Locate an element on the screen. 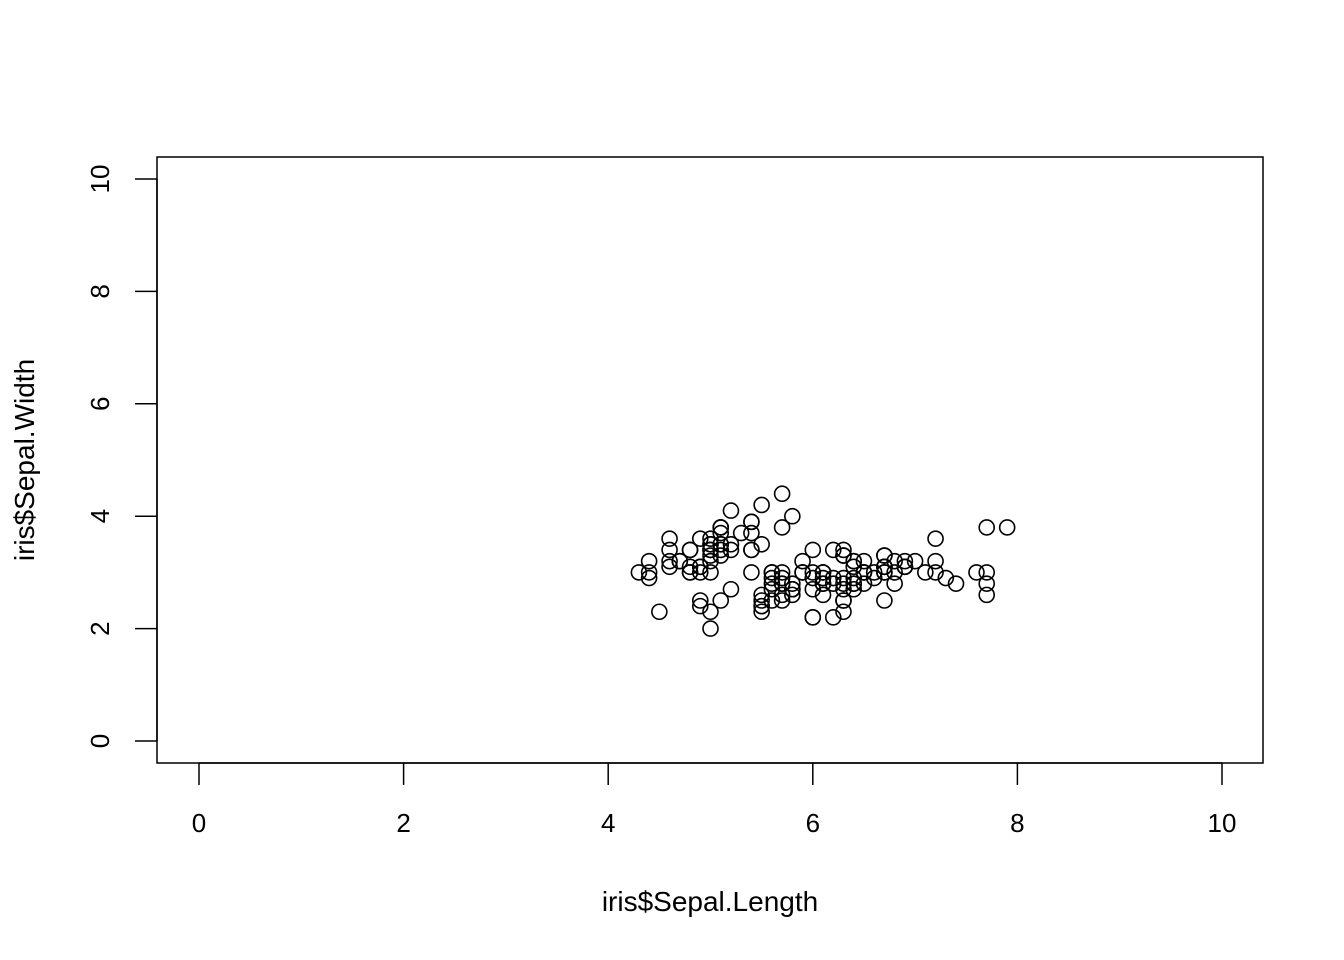 This screenshot has height=960, width=1344. x-tick-label: 10 is located at coordinates (1222, 823).